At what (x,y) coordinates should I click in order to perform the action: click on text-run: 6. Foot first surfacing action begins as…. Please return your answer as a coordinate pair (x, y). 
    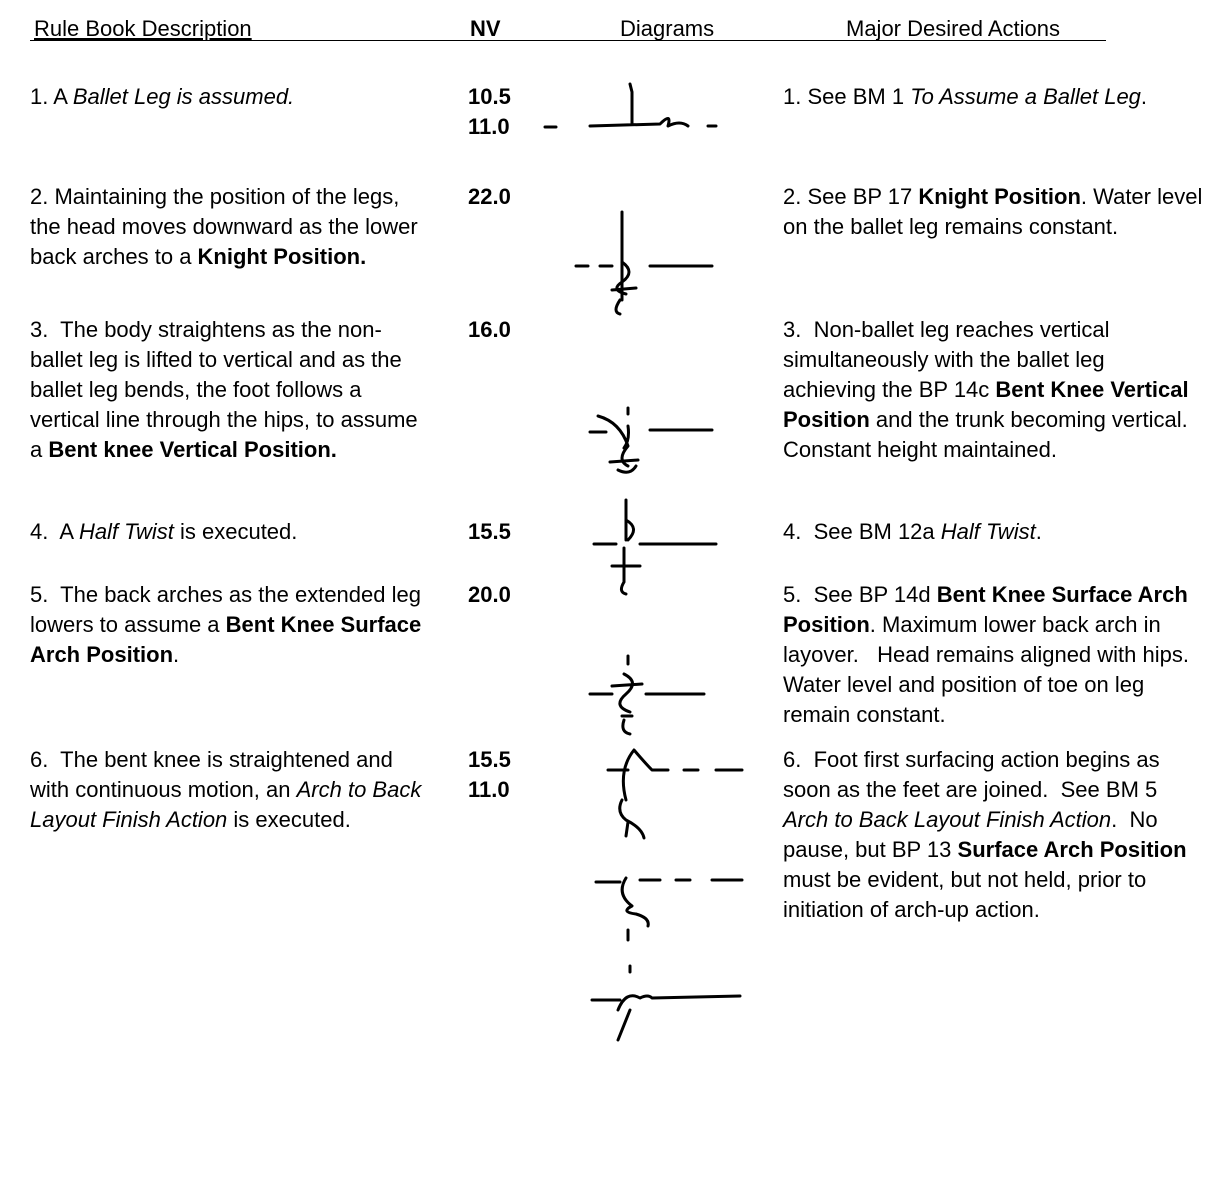
    Looking at the image, I should click on (974, 774).